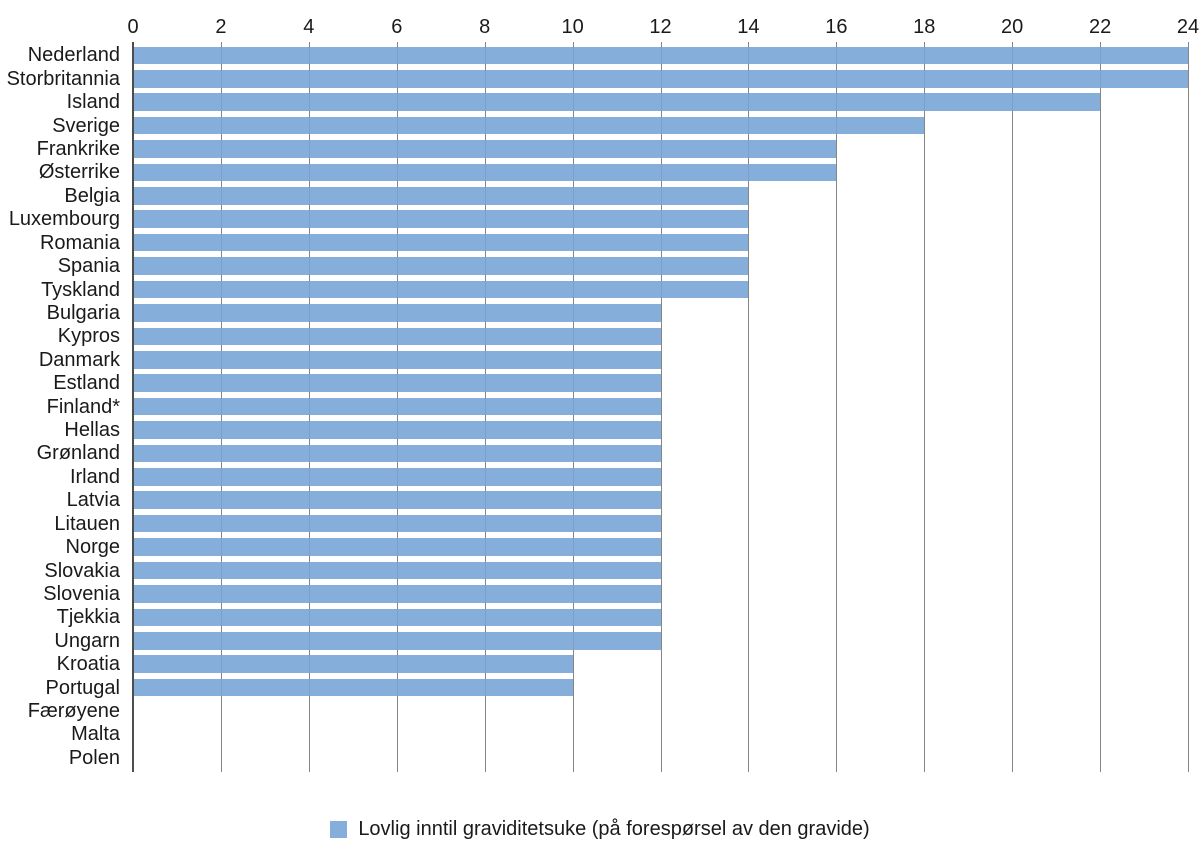 This screenshot has height=860, width=1200. I want to click on legend-swatch-icon, so click(339, 829).